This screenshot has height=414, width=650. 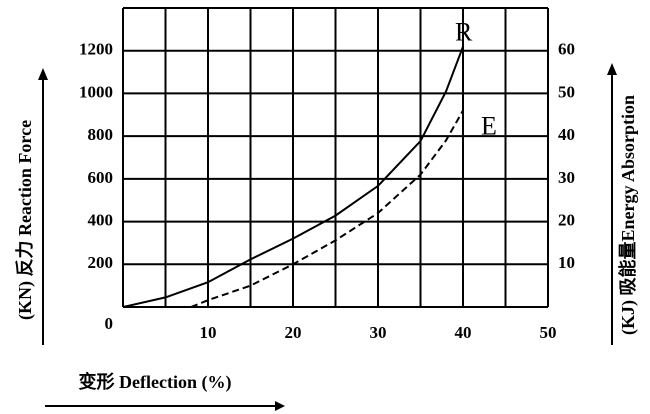 What do you see at coordinates (566, 49) in the screenshot?
I see `y2-tick-label: 60` at bounding box center [566, 49].